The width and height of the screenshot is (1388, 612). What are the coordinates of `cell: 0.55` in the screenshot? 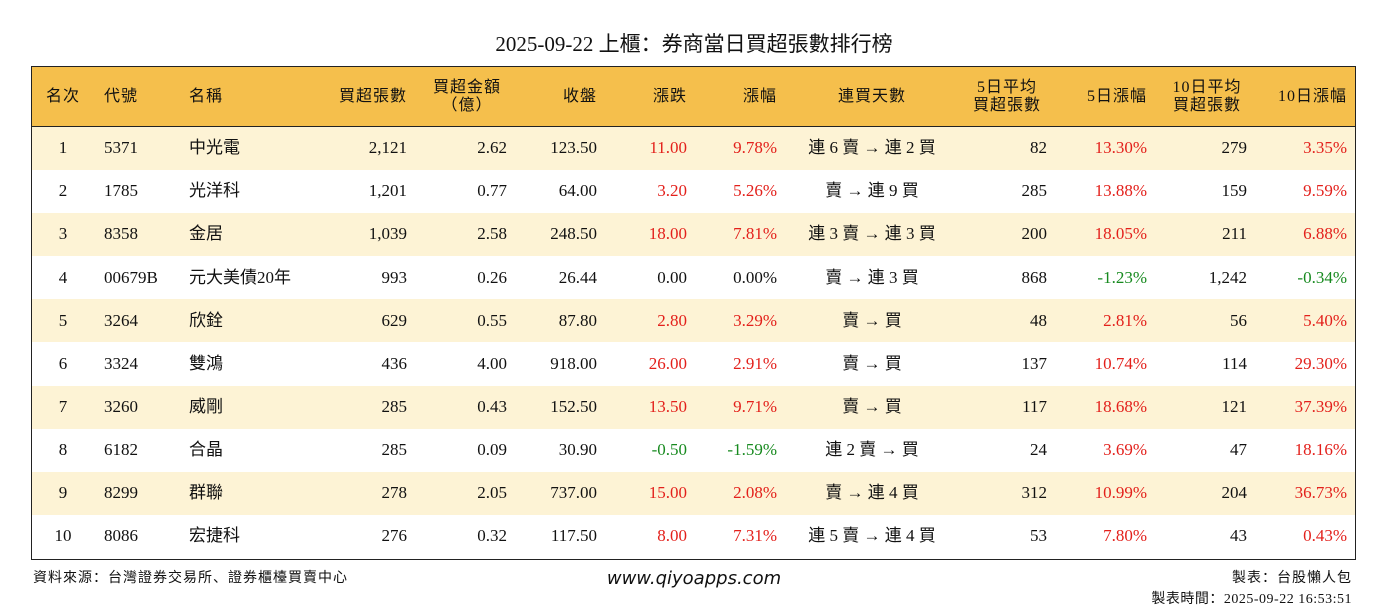 It's located at (492, 320).